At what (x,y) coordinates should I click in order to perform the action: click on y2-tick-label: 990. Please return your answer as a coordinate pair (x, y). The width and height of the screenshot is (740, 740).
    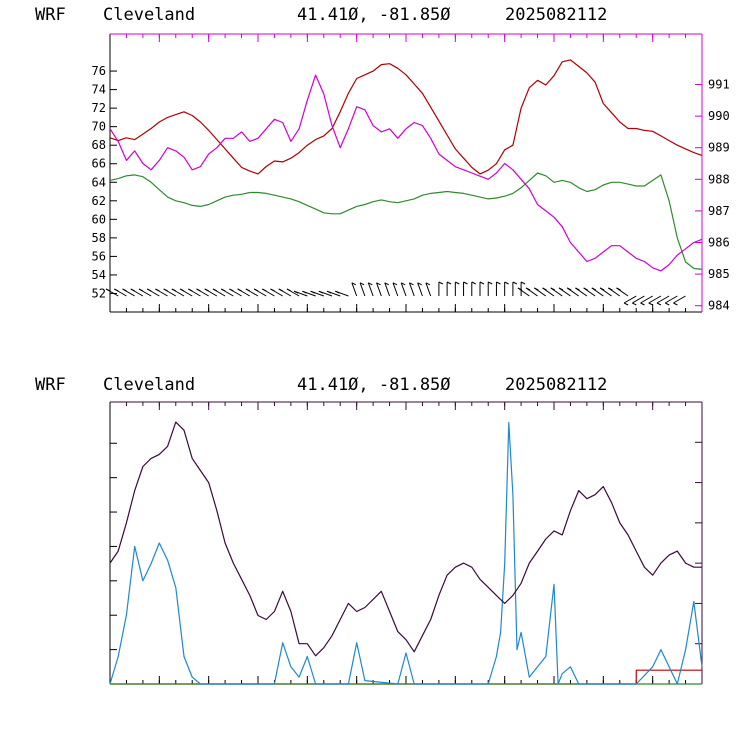
    Looking at the image, I should click on (719, 116).